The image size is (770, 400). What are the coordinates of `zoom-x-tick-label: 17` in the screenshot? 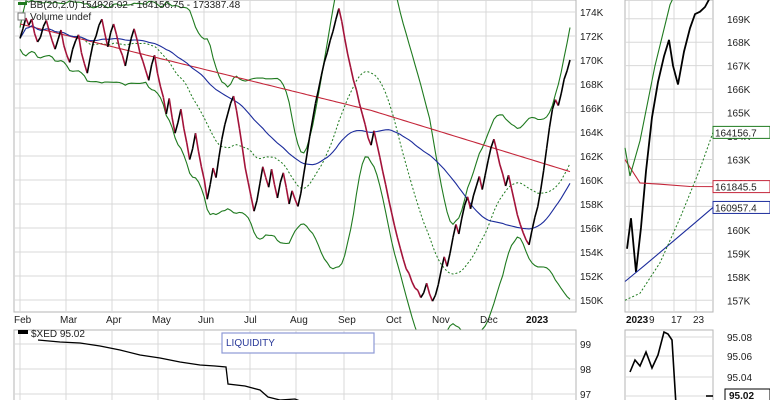 It's located at (677, 320).